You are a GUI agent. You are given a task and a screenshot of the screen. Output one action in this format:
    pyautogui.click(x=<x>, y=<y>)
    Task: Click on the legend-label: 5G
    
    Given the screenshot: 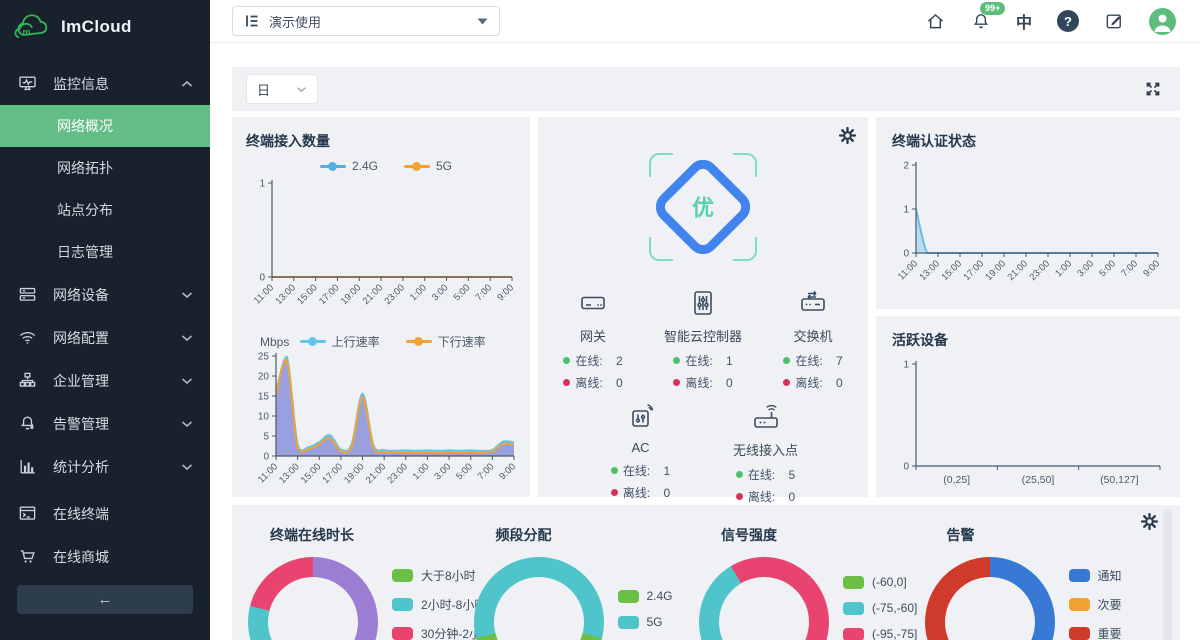 What is the action you would take?
    pyautogui.click(x=444, y=166)
    